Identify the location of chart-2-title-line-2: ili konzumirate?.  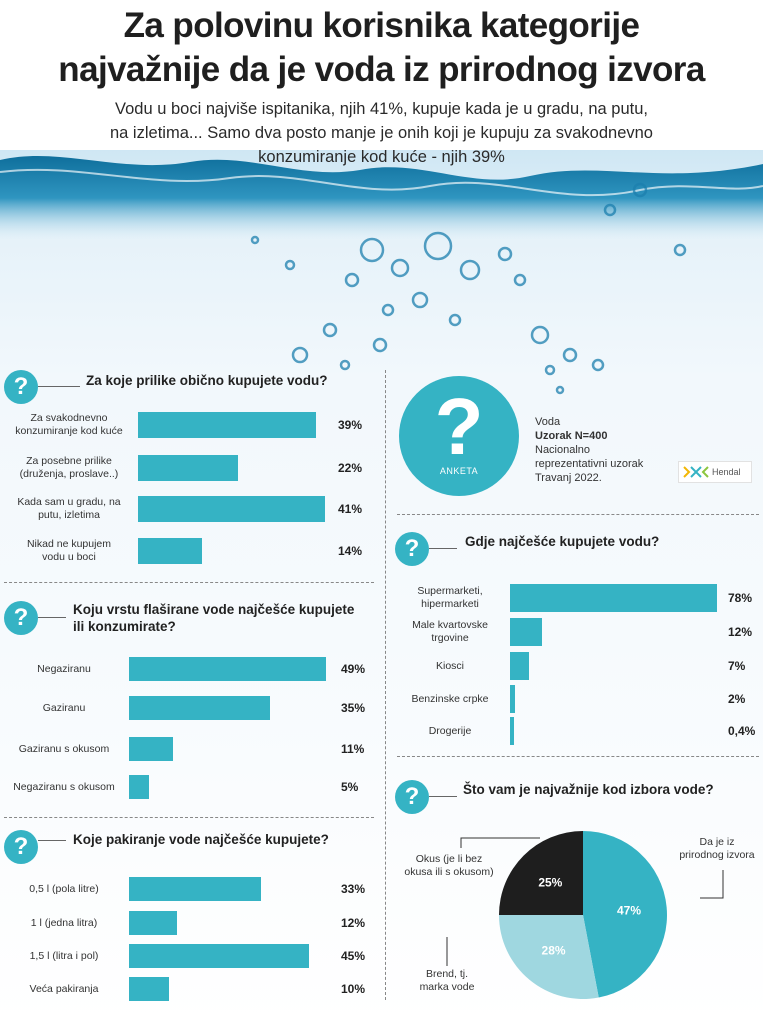
(124, 626).